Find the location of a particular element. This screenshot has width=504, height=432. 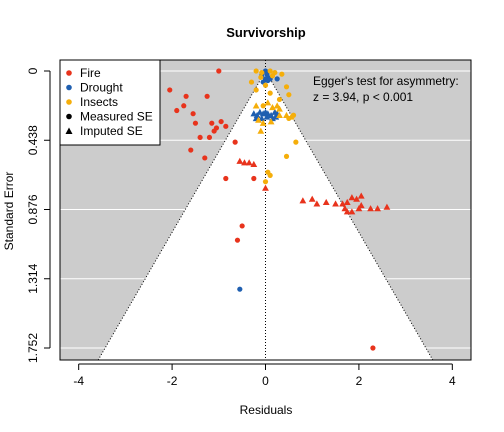

data-point-drought-imputed is located at coordinates (267, 116).